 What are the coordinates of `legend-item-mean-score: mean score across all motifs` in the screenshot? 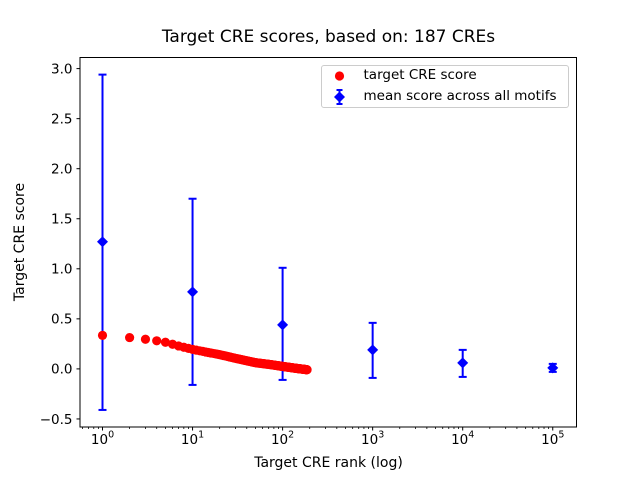 It's located at (445, 96).